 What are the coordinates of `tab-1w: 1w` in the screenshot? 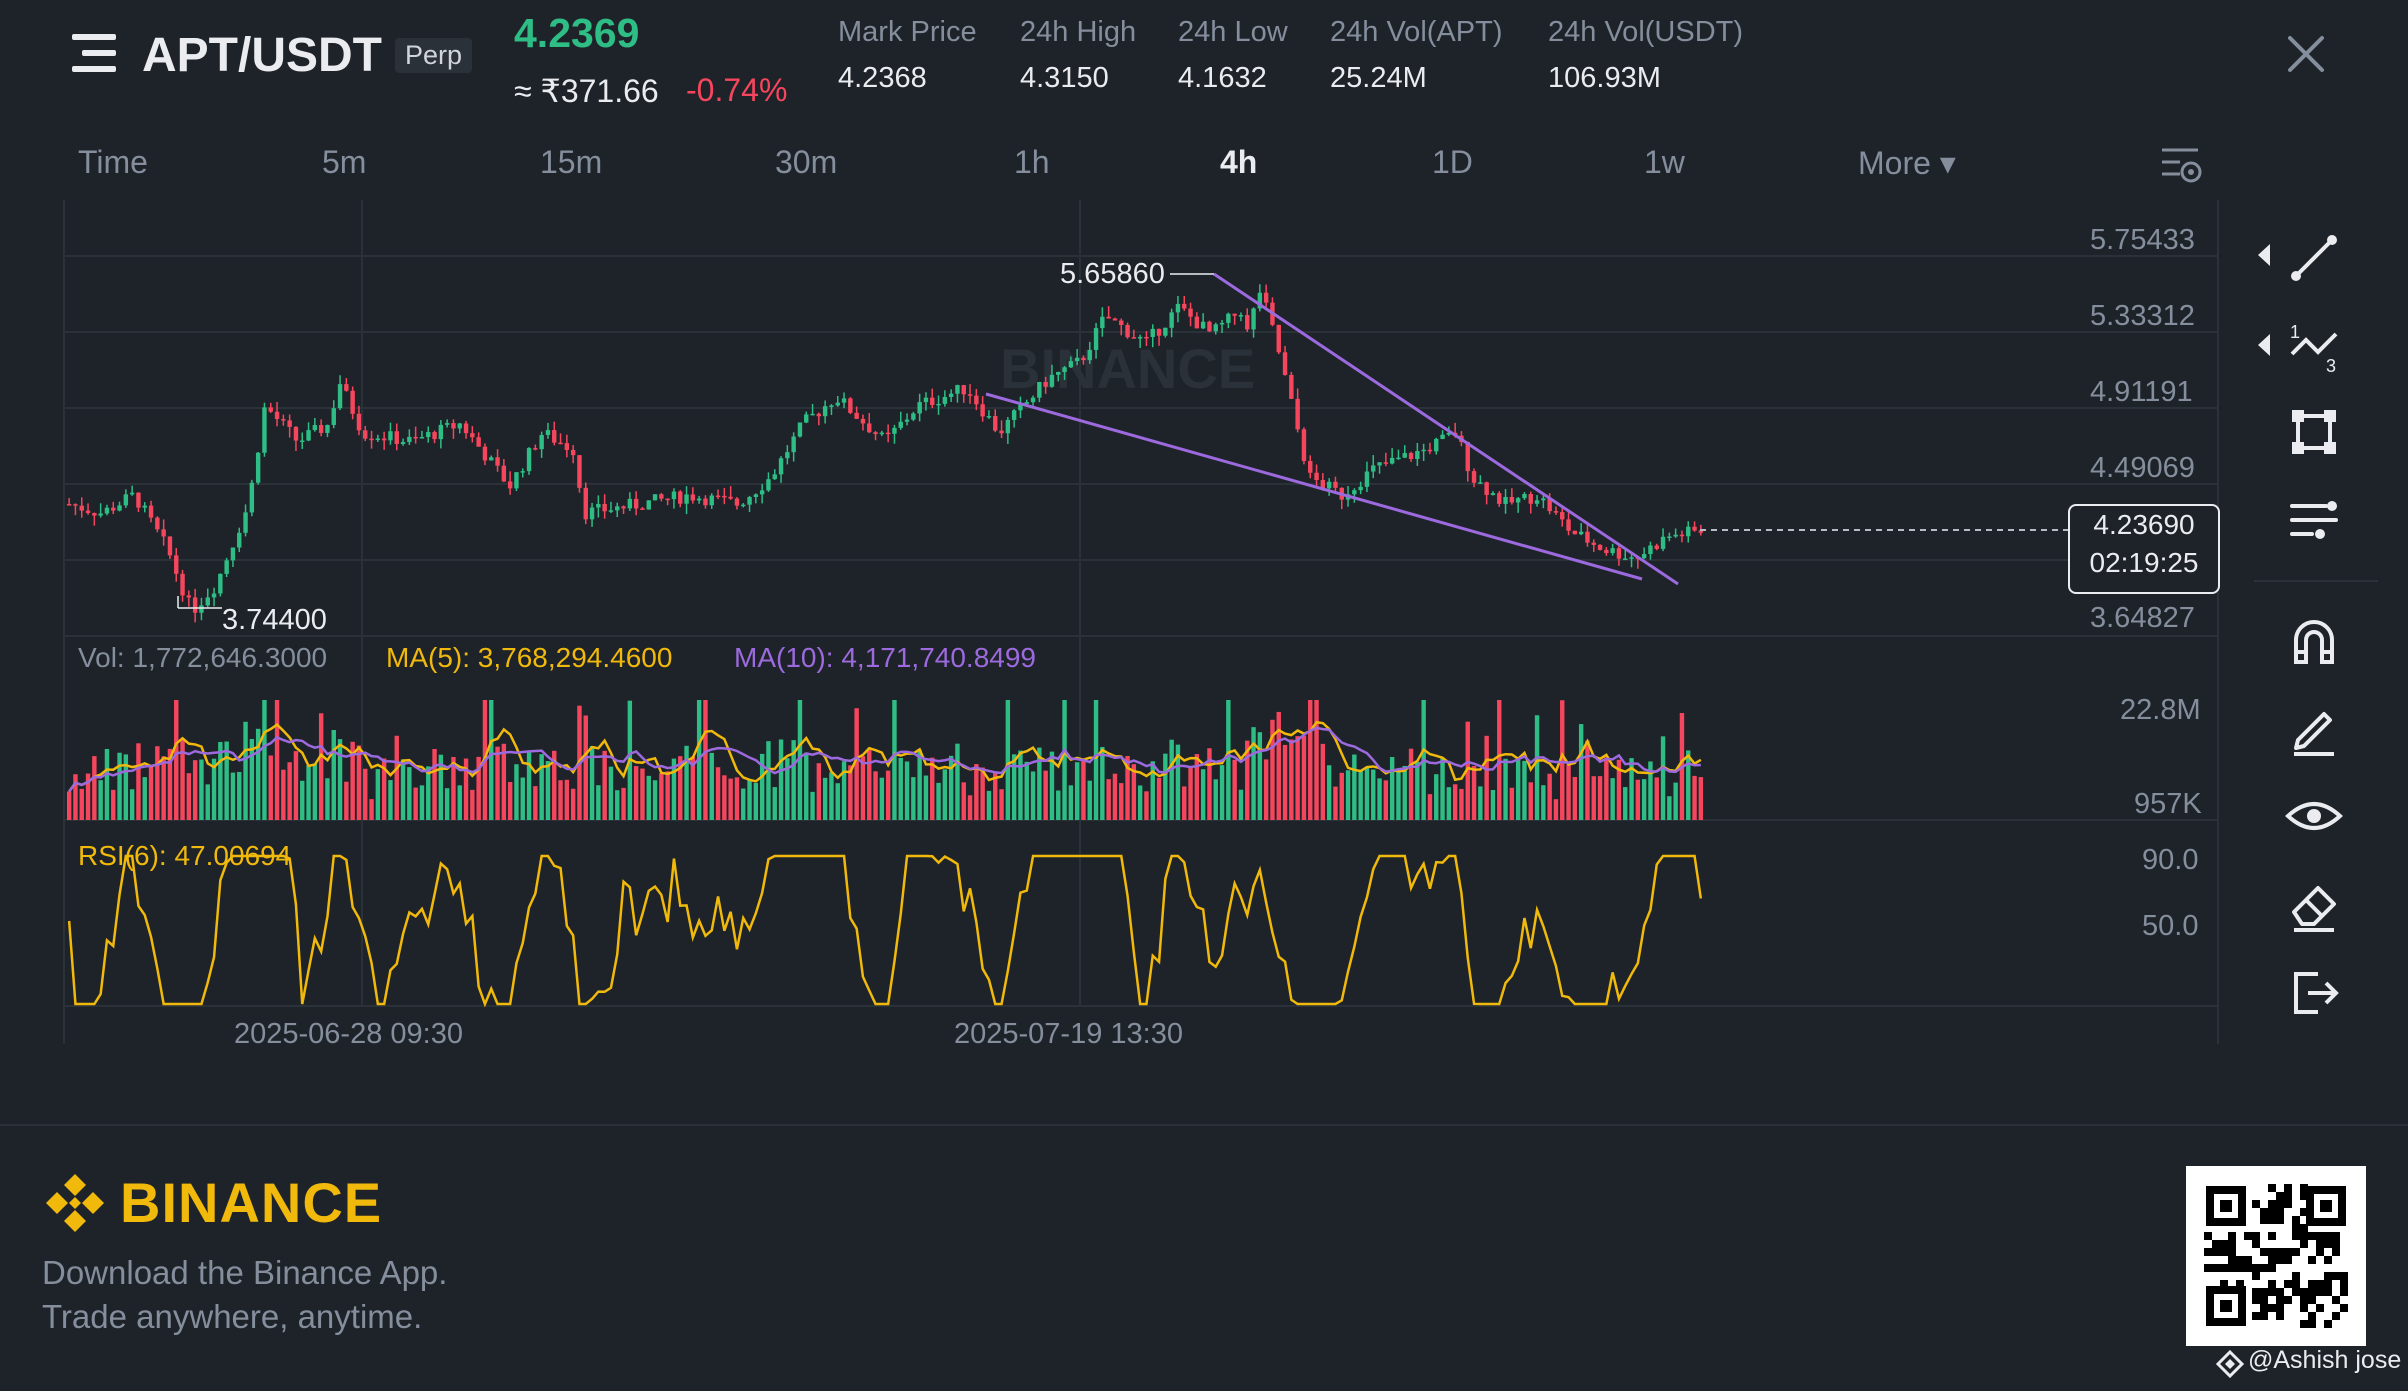 It's located at (1664, 162).